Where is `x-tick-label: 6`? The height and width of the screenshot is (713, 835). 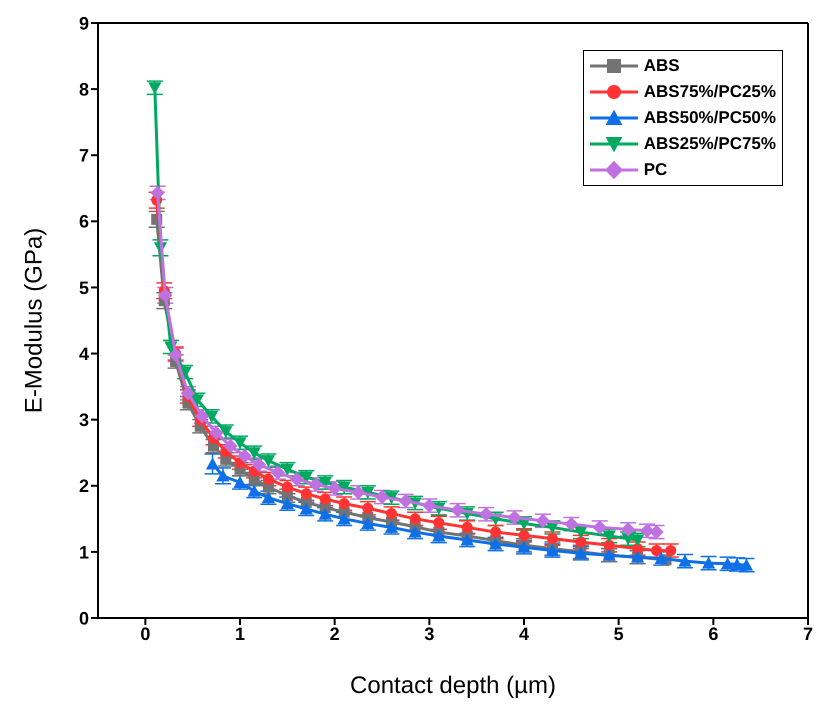
x-tick-label: 6 is located at coordinates (713, 634).